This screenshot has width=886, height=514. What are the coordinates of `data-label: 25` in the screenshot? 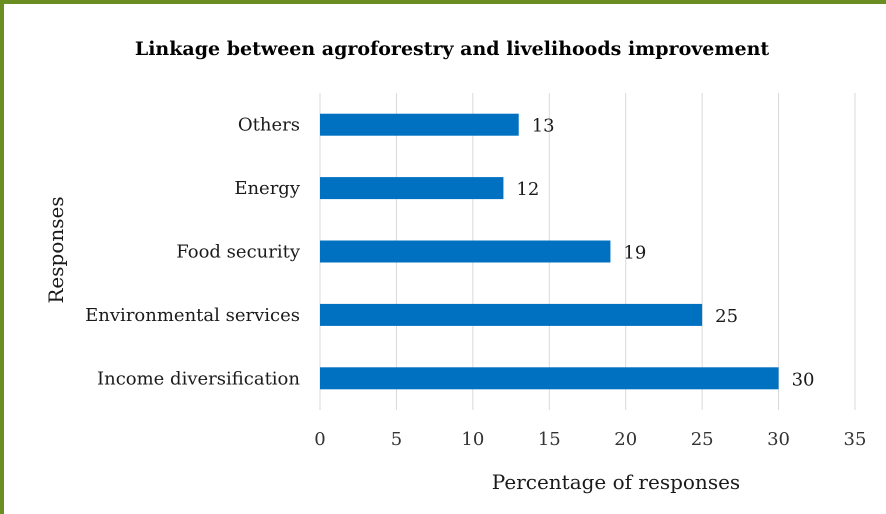 It's located at (726, 316).